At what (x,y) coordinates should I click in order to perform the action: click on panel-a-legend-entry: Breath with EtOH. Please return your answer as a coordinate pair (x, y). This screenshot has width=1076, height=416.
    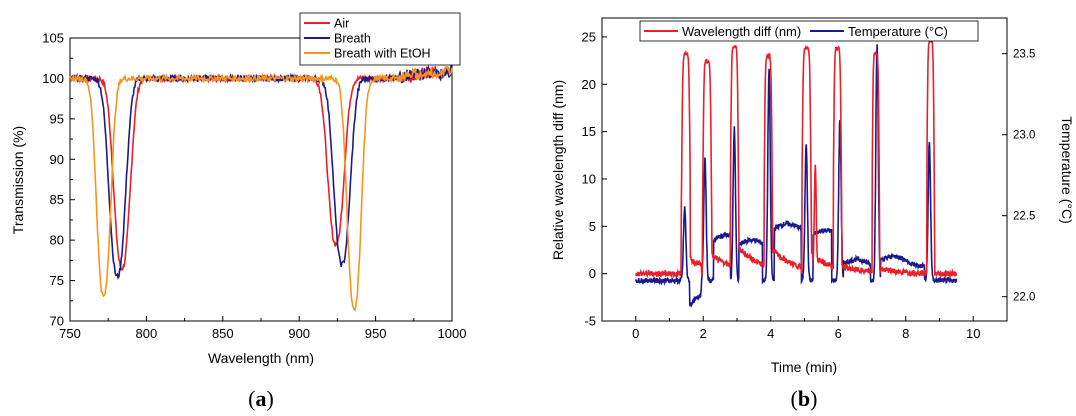
    Looking at the image, I should click on (382, 54).